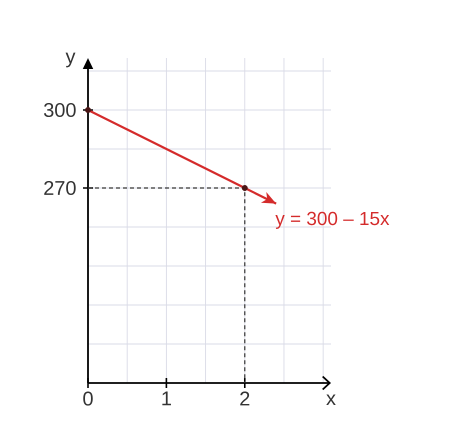 The image size is (462, 424). What do you see at coordinates (60, 110) in the screenshot?
I see `y-tick-label: 300` at bounding box center [60, 110].